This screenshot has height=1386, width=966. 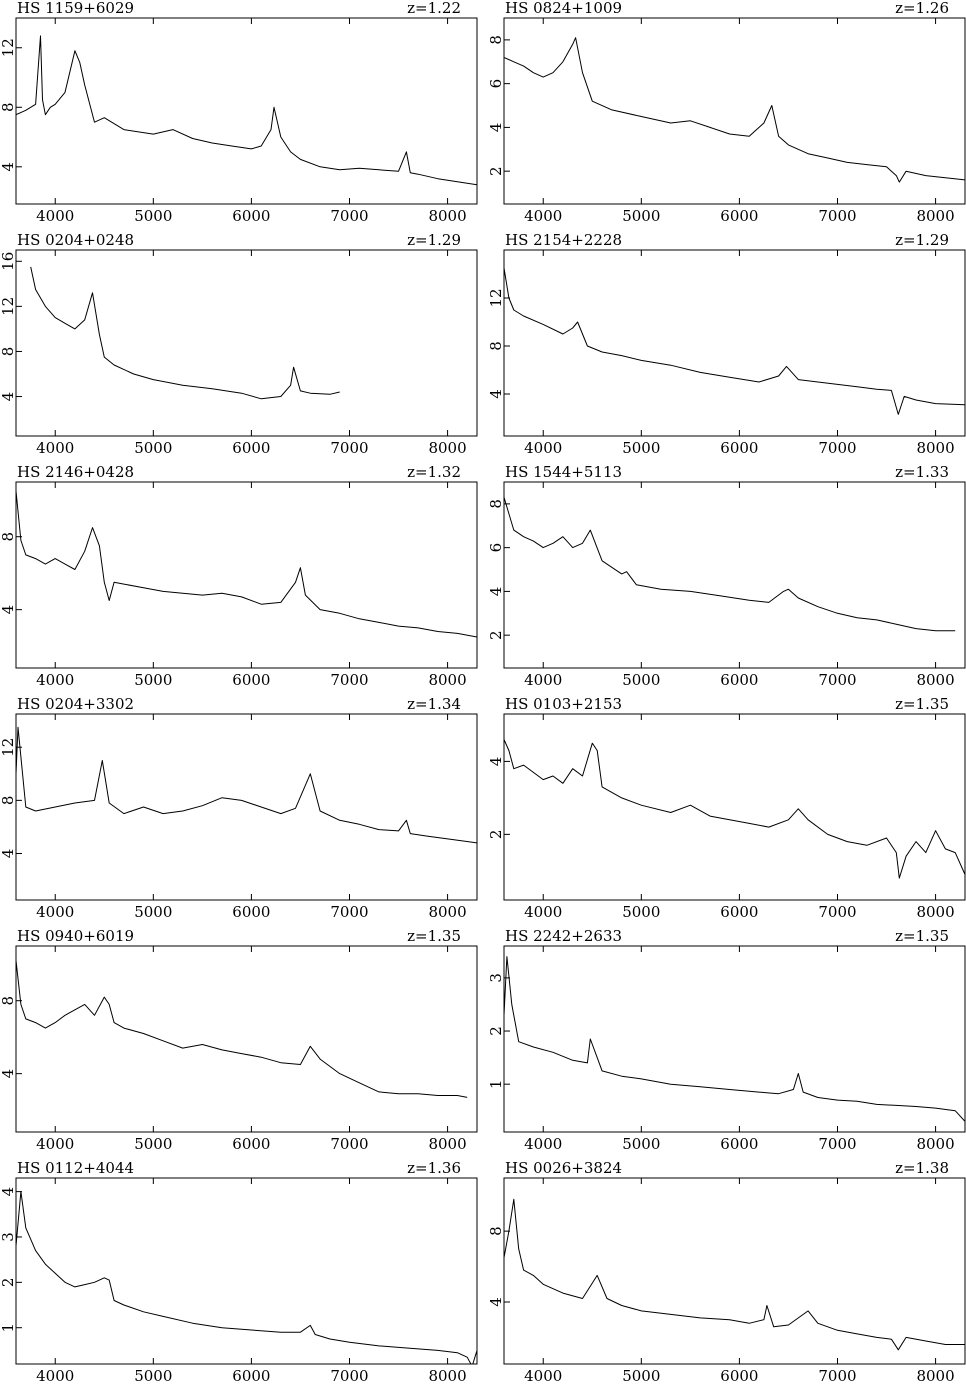 I want to click on panel-title: HS 2146+0428, so click(x=75, y=472).